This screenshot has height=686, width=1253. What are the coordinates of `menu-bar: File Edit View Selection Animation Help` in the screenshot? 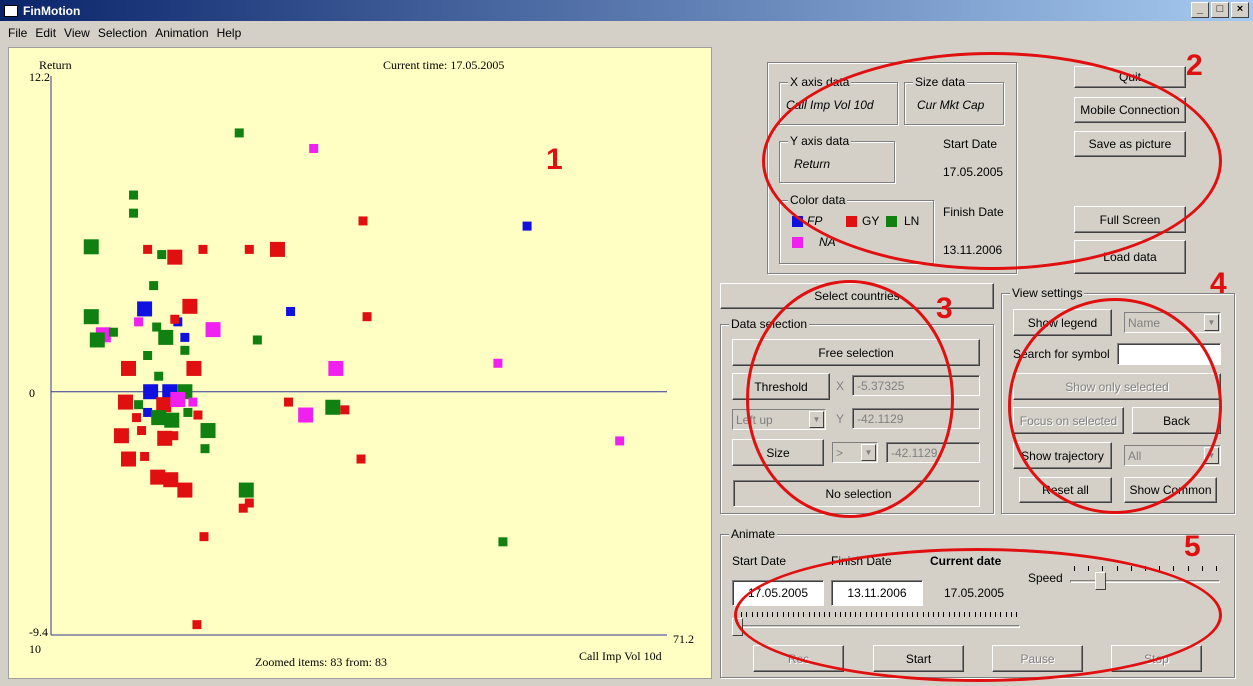 It's located at (626, 33).